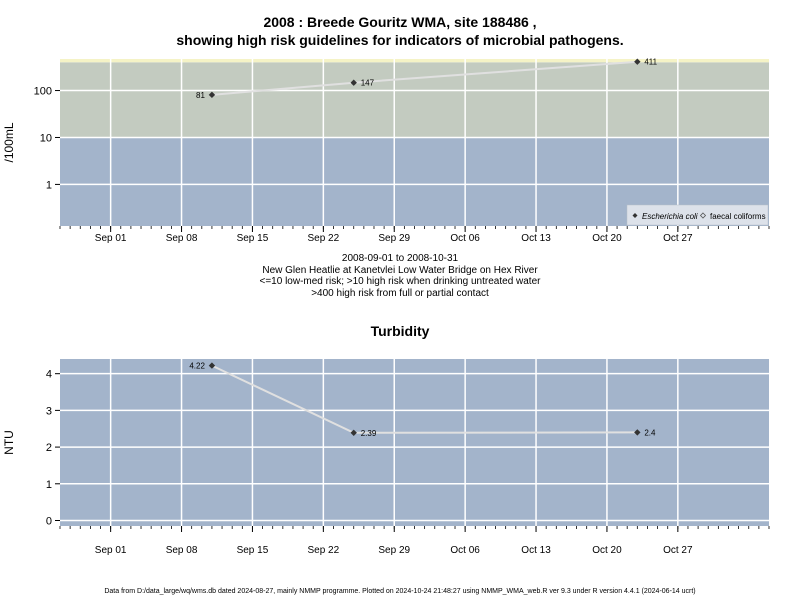  What do you see at coordinates (323, 238) in the screenshot?
I see `x-tick-label-1-4: Sep 22` at bounding box center [323, 238].